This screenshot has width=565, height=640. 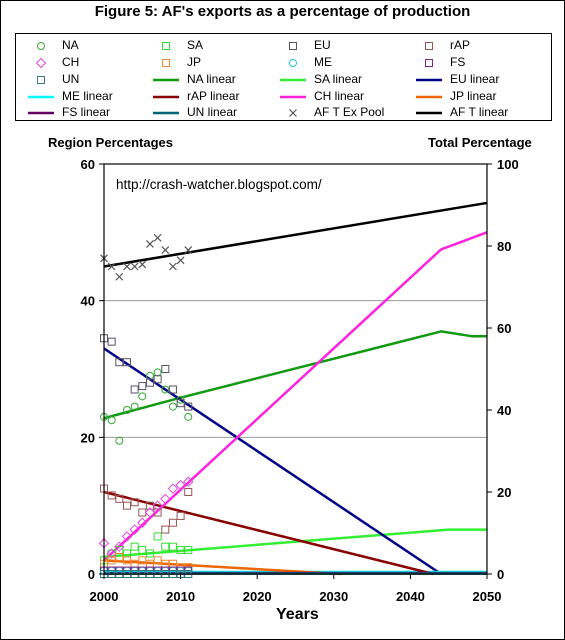 I want to click on y-left-tick-label: 40, so click(x=88, y=301).